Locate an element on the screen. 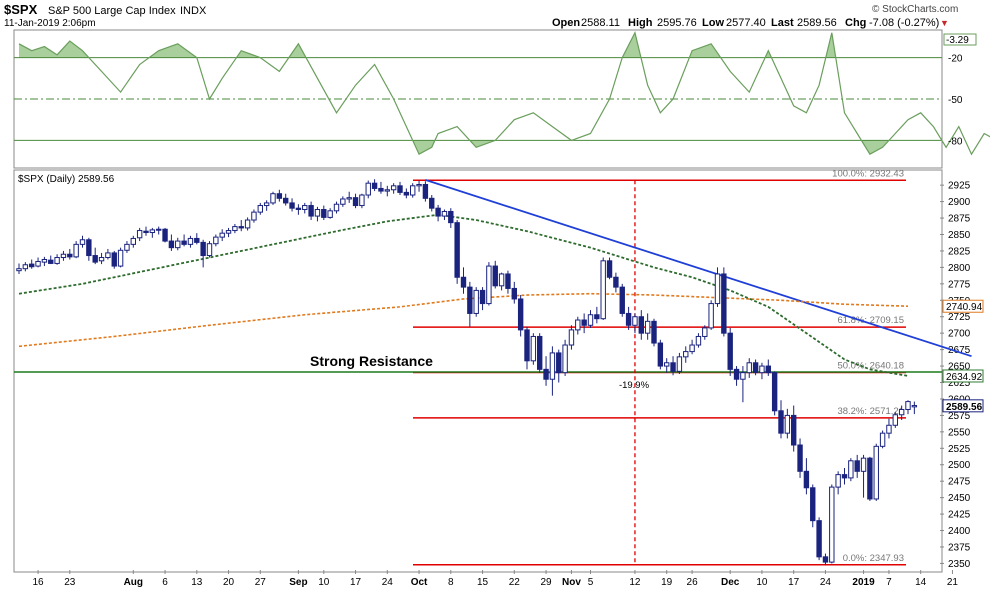 This screenshot has width=990, height=591. ma200-series is located at coordinates (463, 320).